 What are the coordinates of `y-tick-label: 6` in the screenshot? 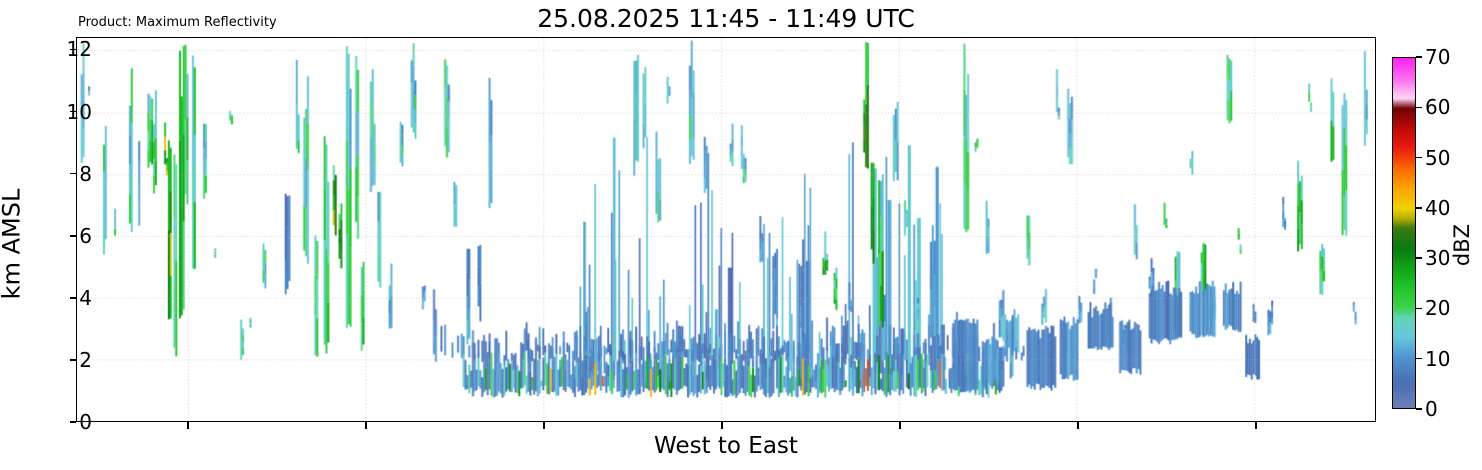 It's located at (85, 235).